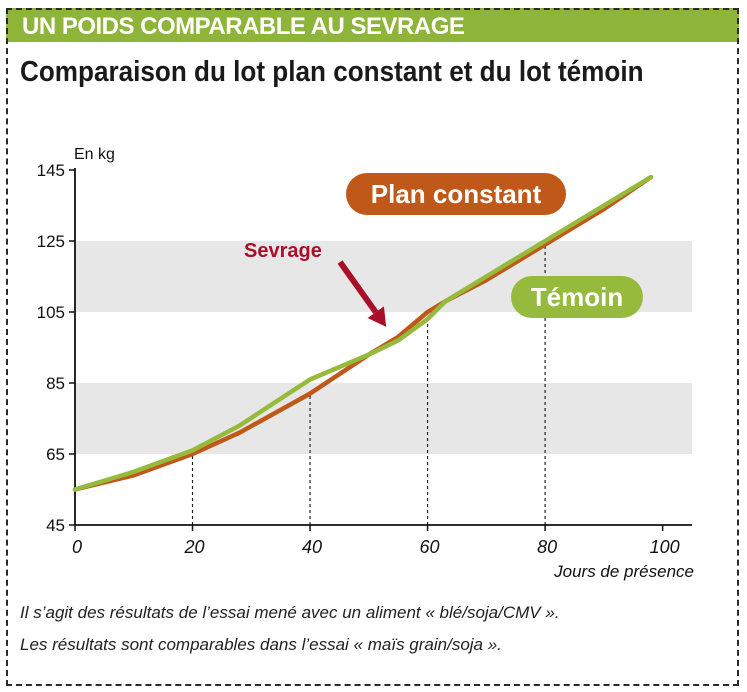  Describe the element at coordinates (77, 547) in the screenshot. I see `x-tick-label-0: 0` at that location.